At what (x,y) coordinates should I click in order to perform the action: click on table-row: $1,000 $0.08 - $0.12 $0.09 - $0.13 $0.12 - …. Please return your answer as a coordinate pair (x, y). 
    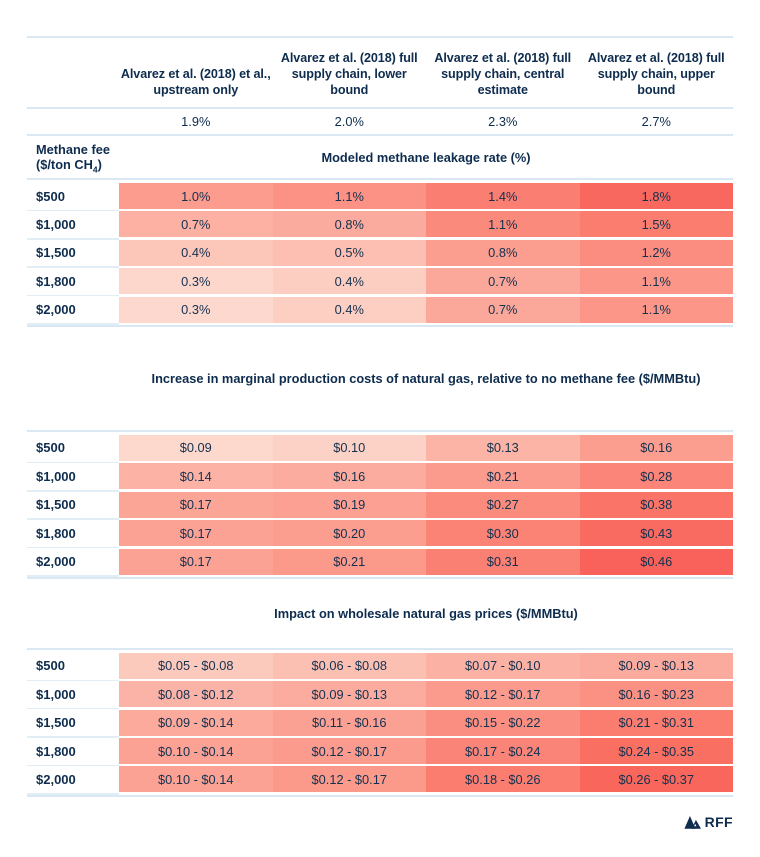
    Looking at the image, I should click on (380, 695).